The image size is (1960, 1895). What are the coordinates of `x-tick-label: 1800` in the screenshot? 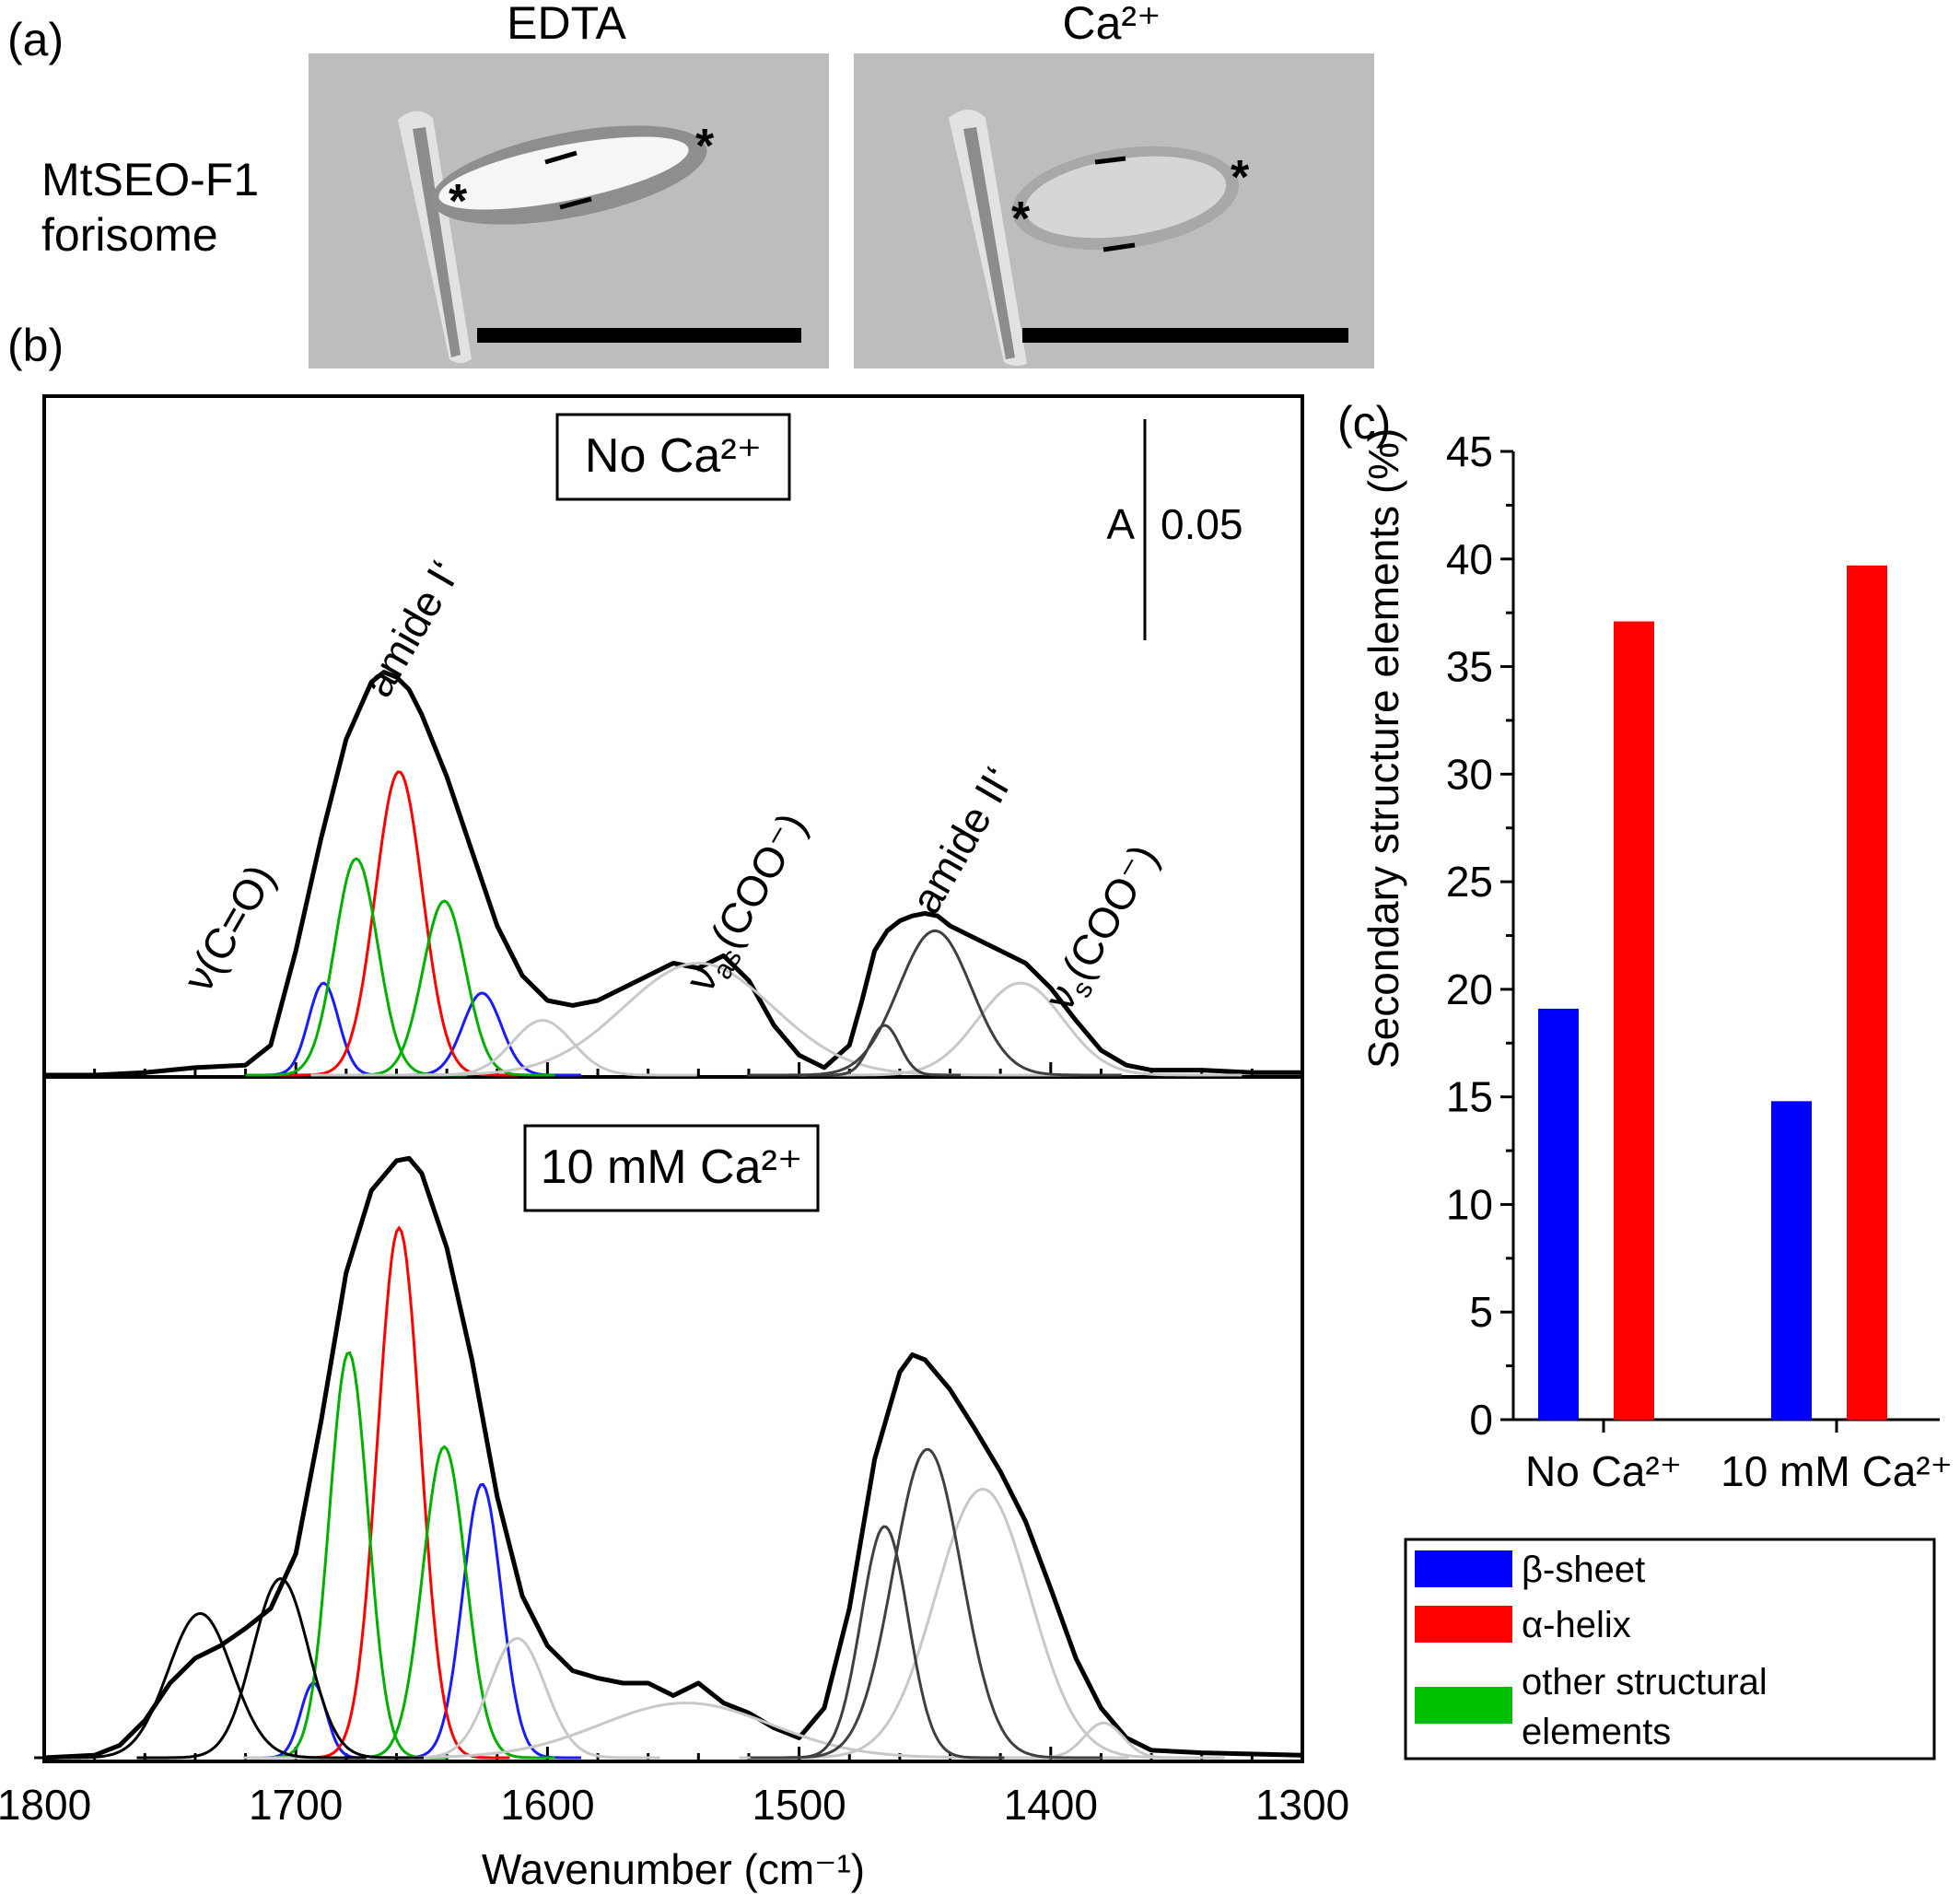 It's located at (45, 1805).